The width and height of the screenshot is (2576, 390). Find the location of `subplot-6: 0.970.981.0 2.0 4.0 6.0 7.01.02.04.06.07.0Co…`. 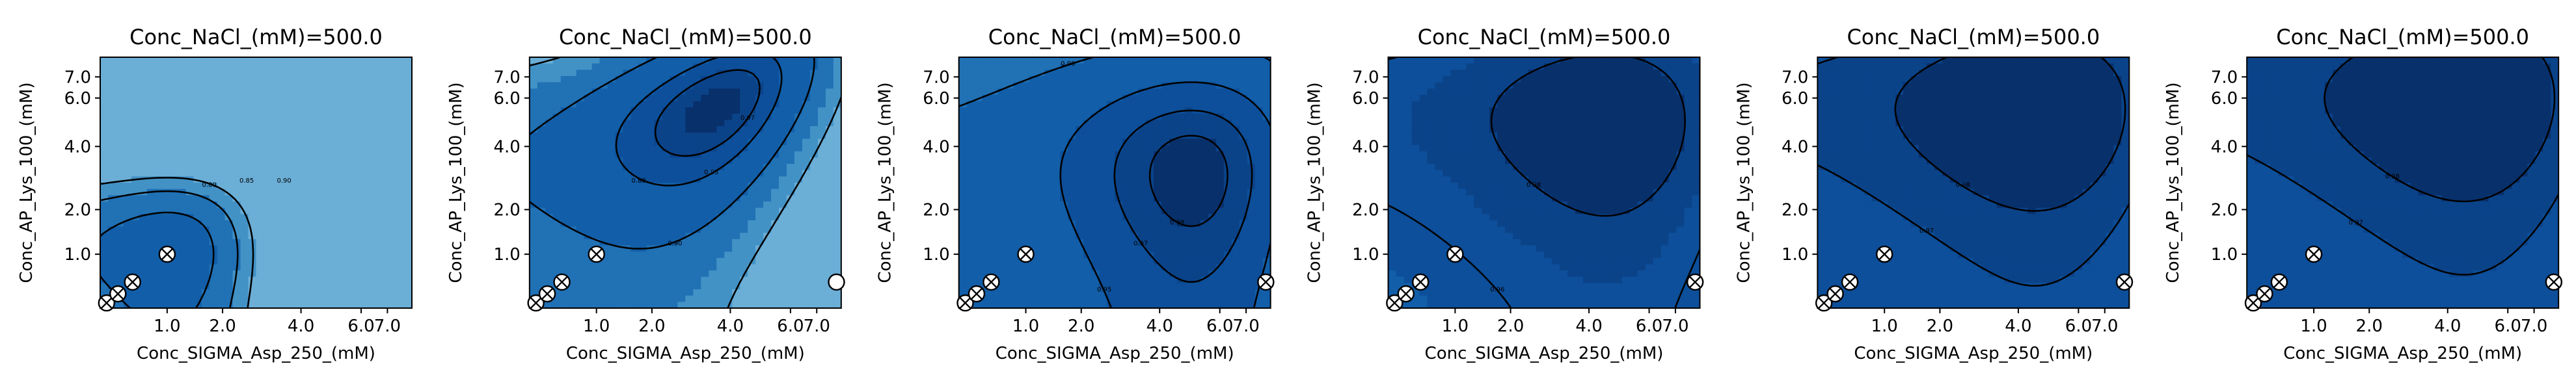

subplot-6: 0.970.981.0 2.0 4.0 6.0 7.01.02.04.06.07.0Co… is located at coordinates (2363, 194).